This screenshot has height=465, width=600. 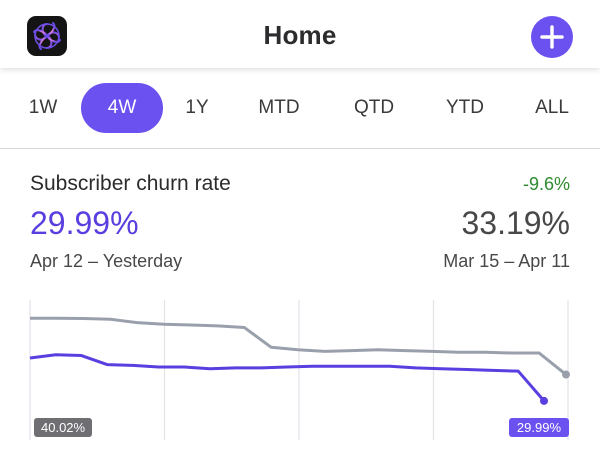 I want to click on plus-icon, so click(x=552, y=37).